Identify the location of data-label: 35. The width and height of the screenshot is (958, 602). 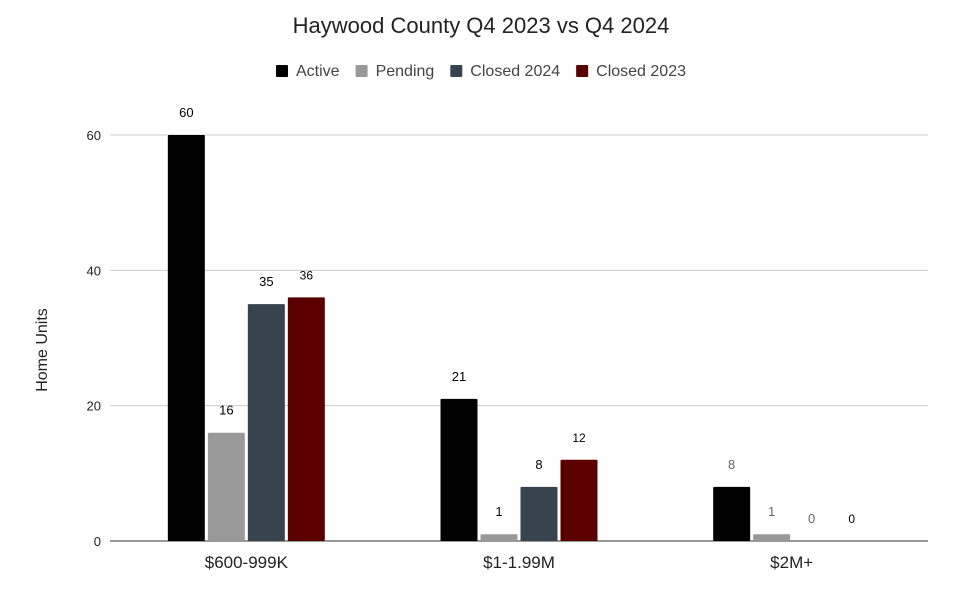
(266, 281).